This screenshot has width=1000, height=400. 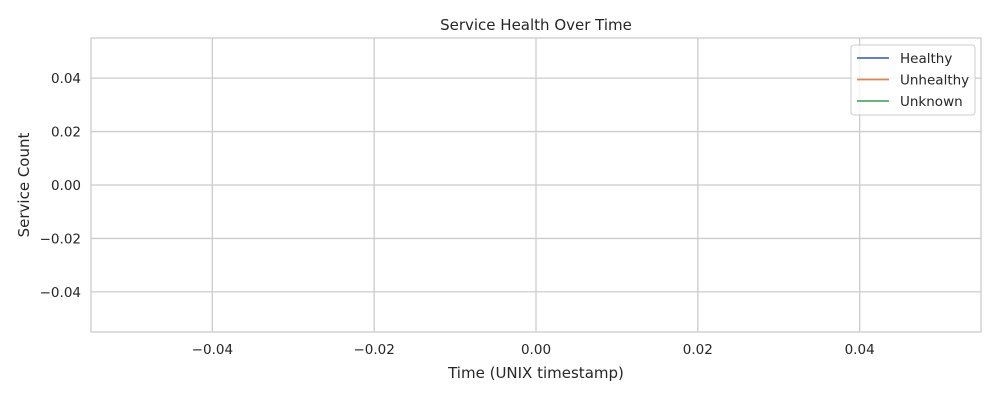 I want to click on y-tick-label: 0.00, so click(x=66, y=186).